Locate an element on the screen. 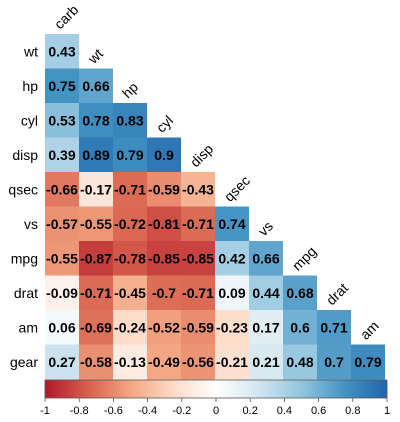  heatmap-cell-qsec-cyl is located at coordinates (164, 189).